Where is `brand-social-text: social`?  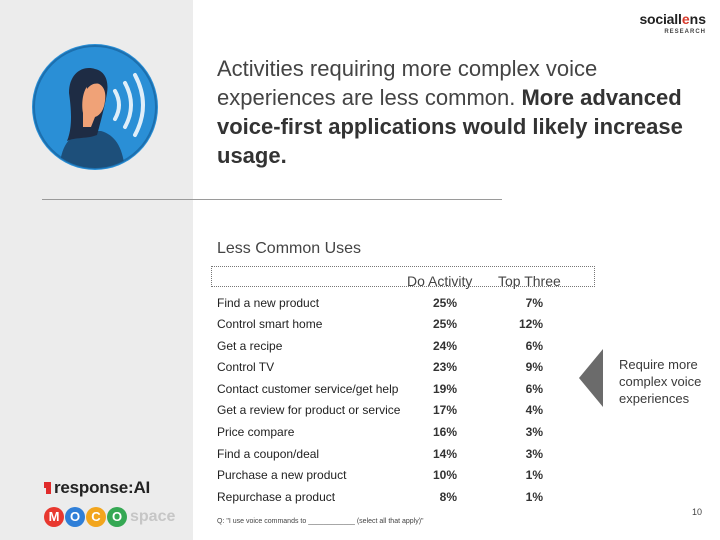
brand-social-text: social is located at coordinates (658, 19).